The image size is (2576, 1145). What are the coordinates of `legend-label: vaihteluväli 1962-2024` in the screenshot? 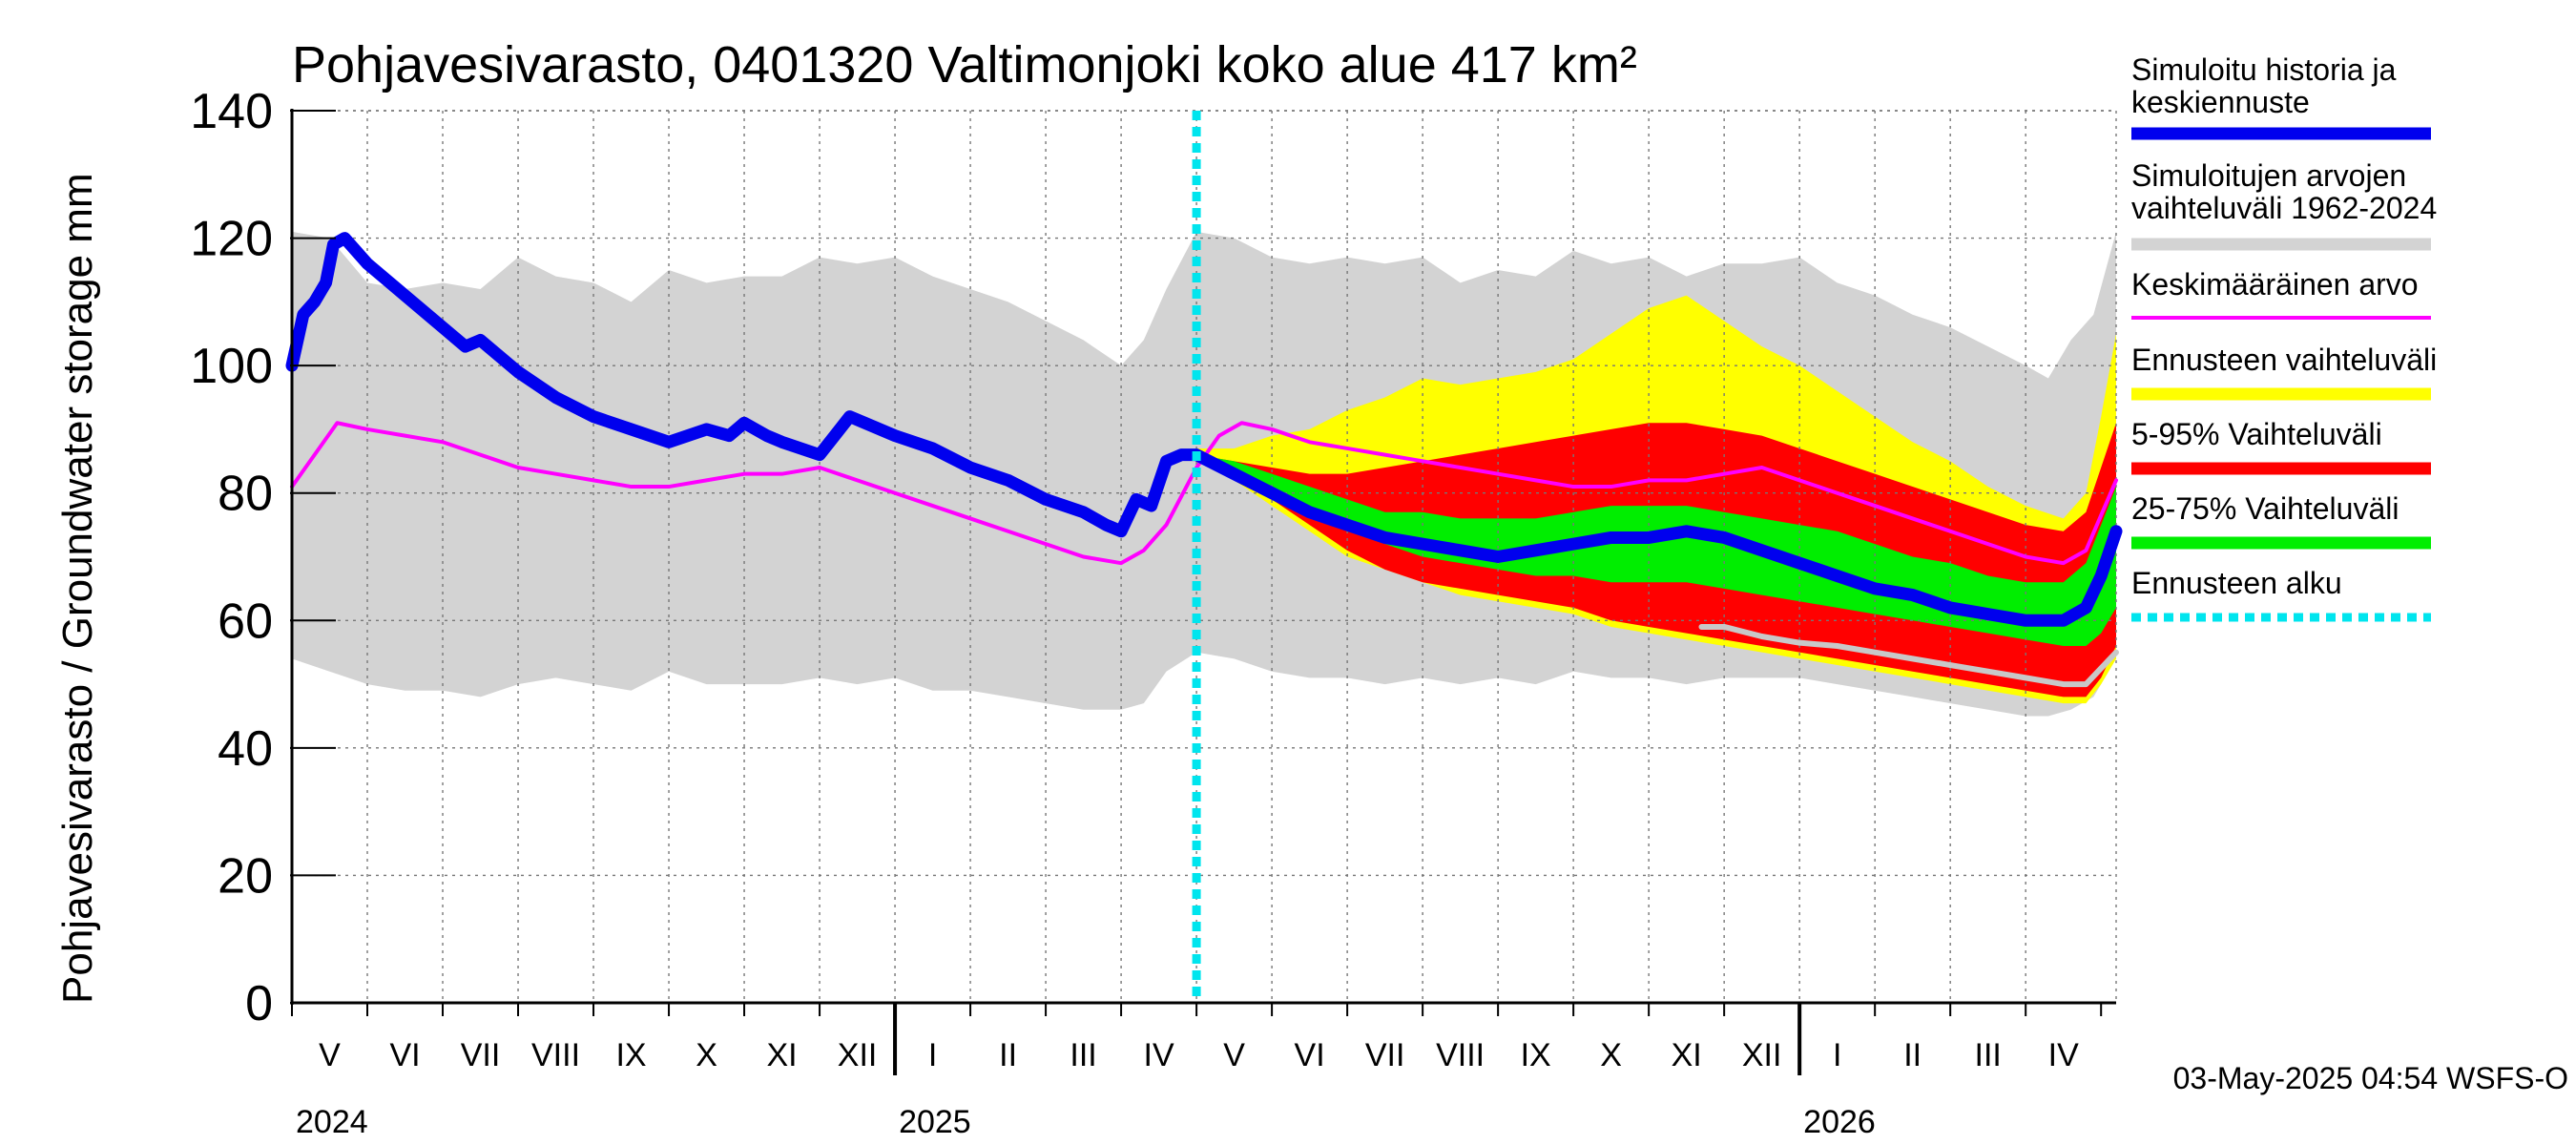 It's located at (2284, 208).